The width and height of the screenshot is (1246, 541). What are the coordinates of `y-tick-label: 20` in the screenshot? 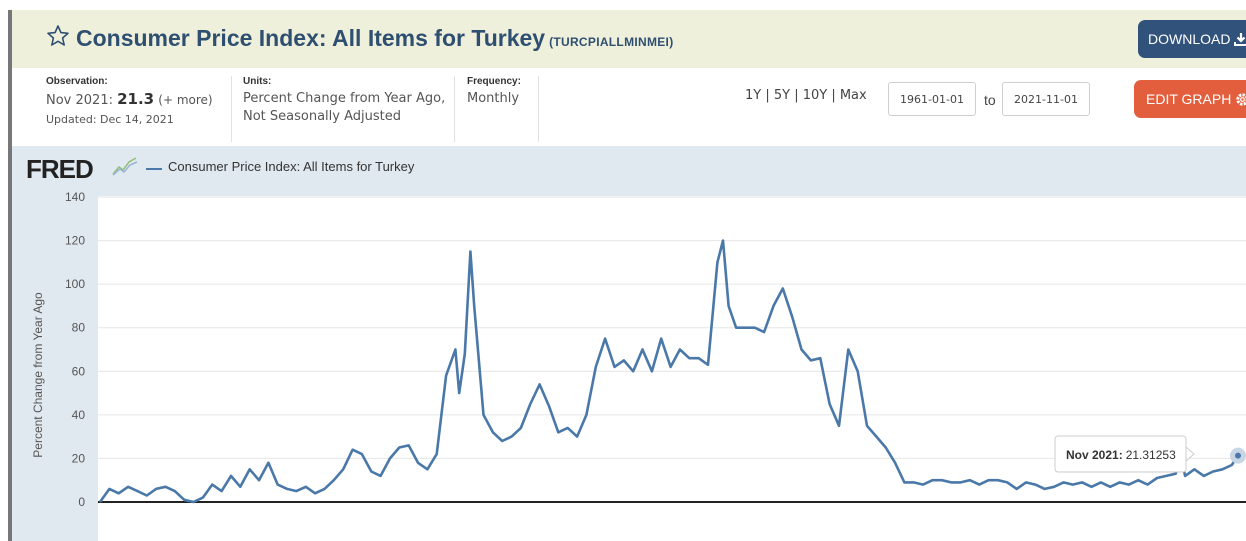 It's located at (79, 458).